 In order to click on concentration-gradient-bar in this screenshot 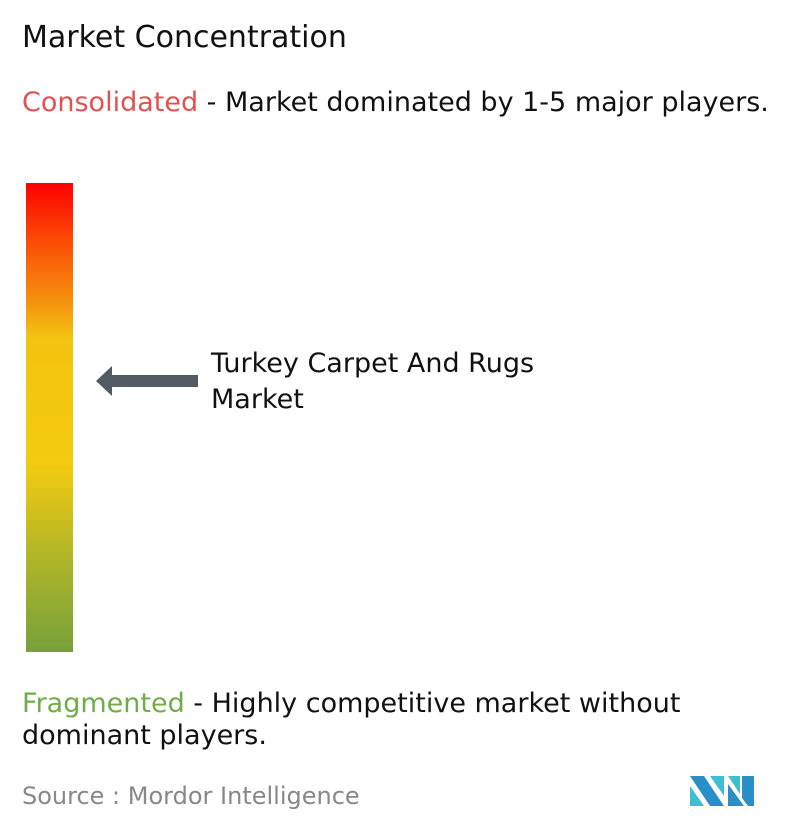, I will do `click(49, 417)`.